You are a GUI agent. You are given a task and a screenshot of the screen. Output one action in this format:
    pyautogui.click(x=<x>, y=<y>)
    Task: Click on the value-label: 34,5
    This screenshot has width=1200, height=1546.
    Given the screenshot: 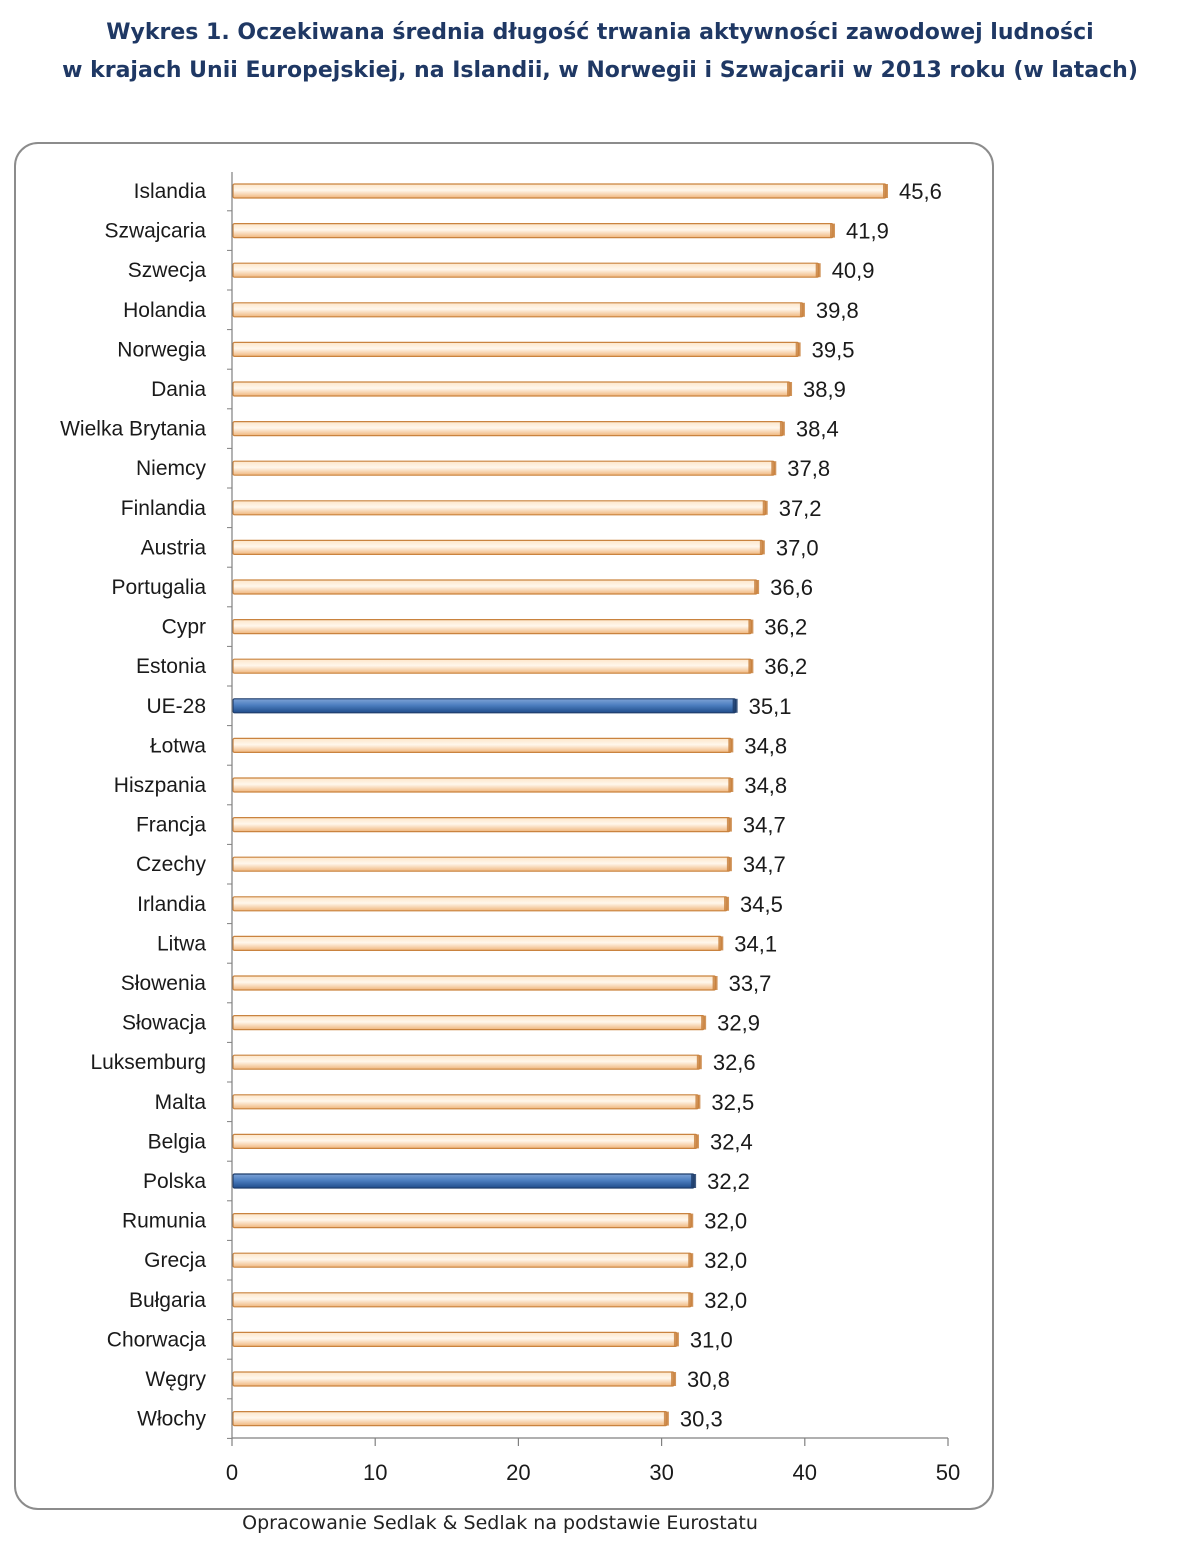 What is the action you would take?
    pyautogui.click(x=761, y=904)
    